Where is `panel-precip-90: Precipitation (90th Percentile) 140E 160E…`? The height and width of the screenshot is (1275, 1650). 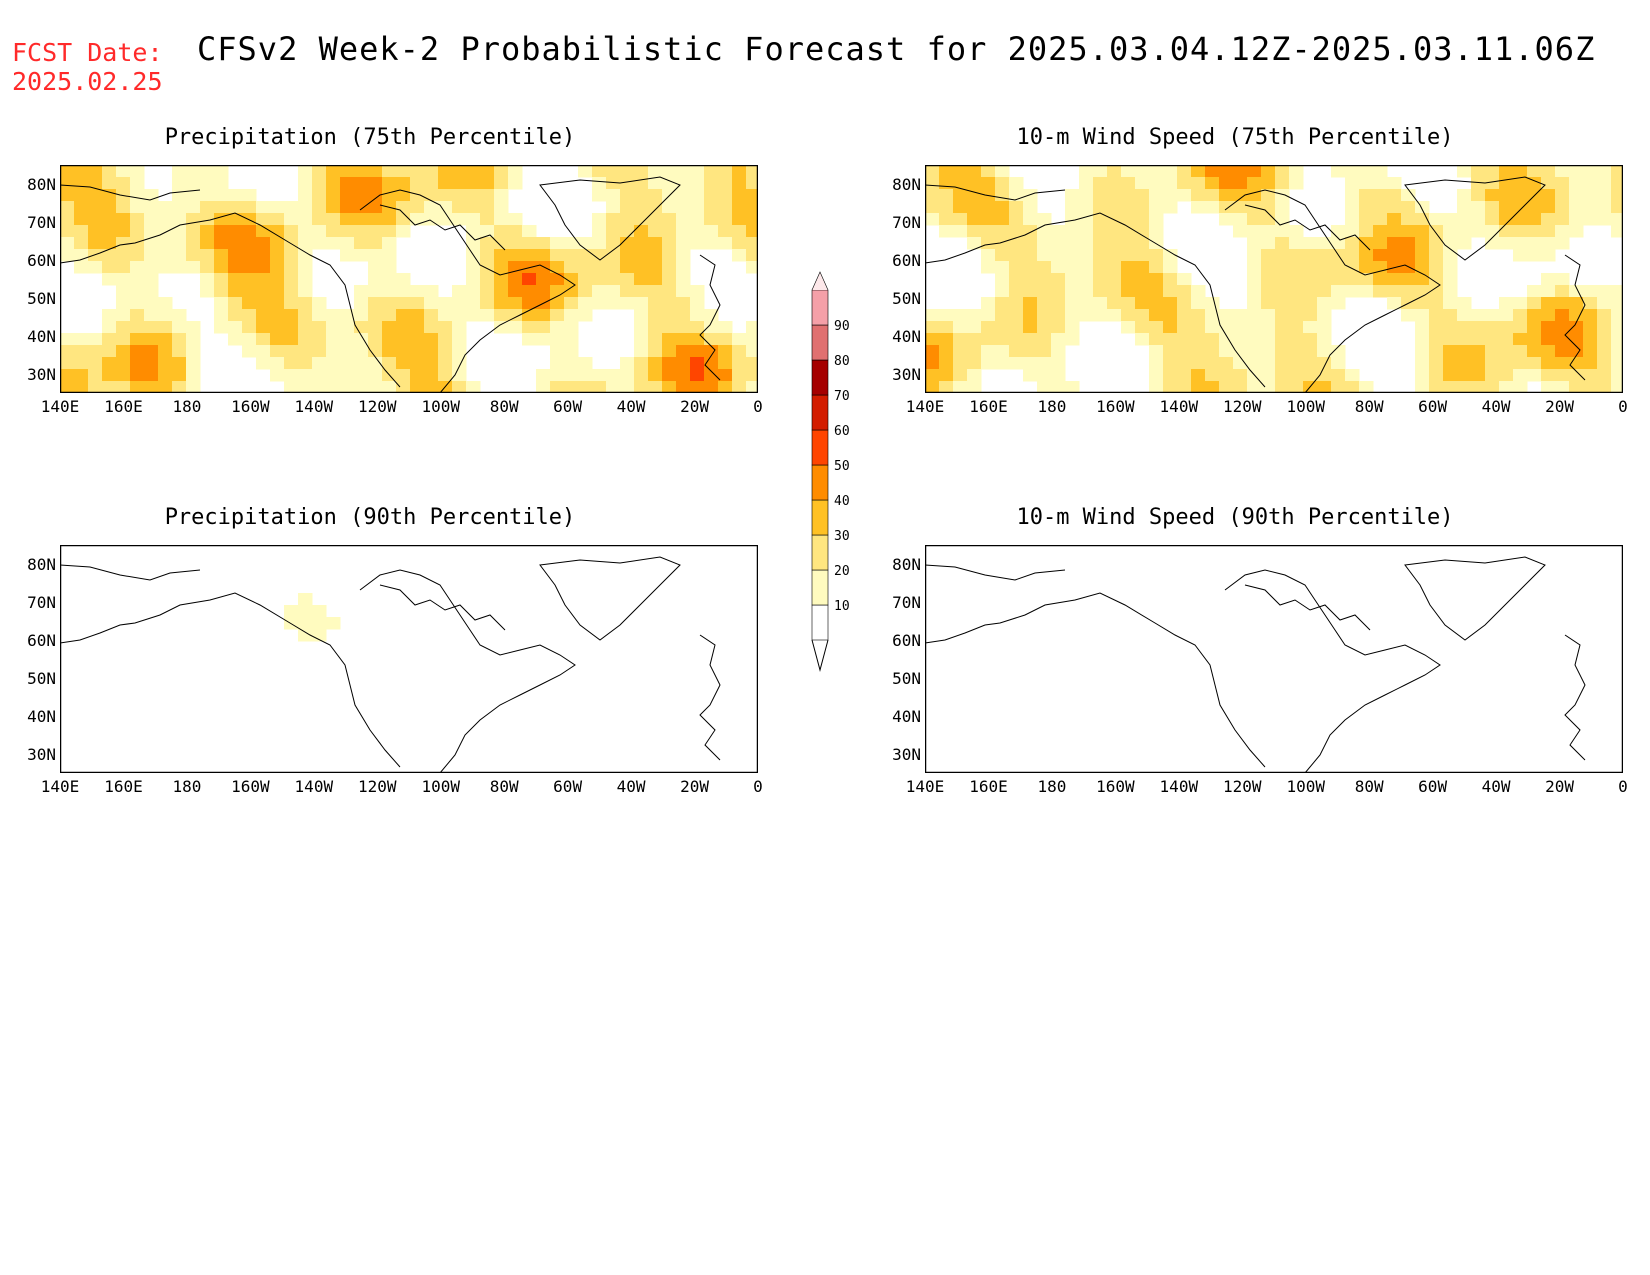
panel-precip-90: Precipitation (90th Percentile) 140E 160E… is located at coordinates (381, 655).